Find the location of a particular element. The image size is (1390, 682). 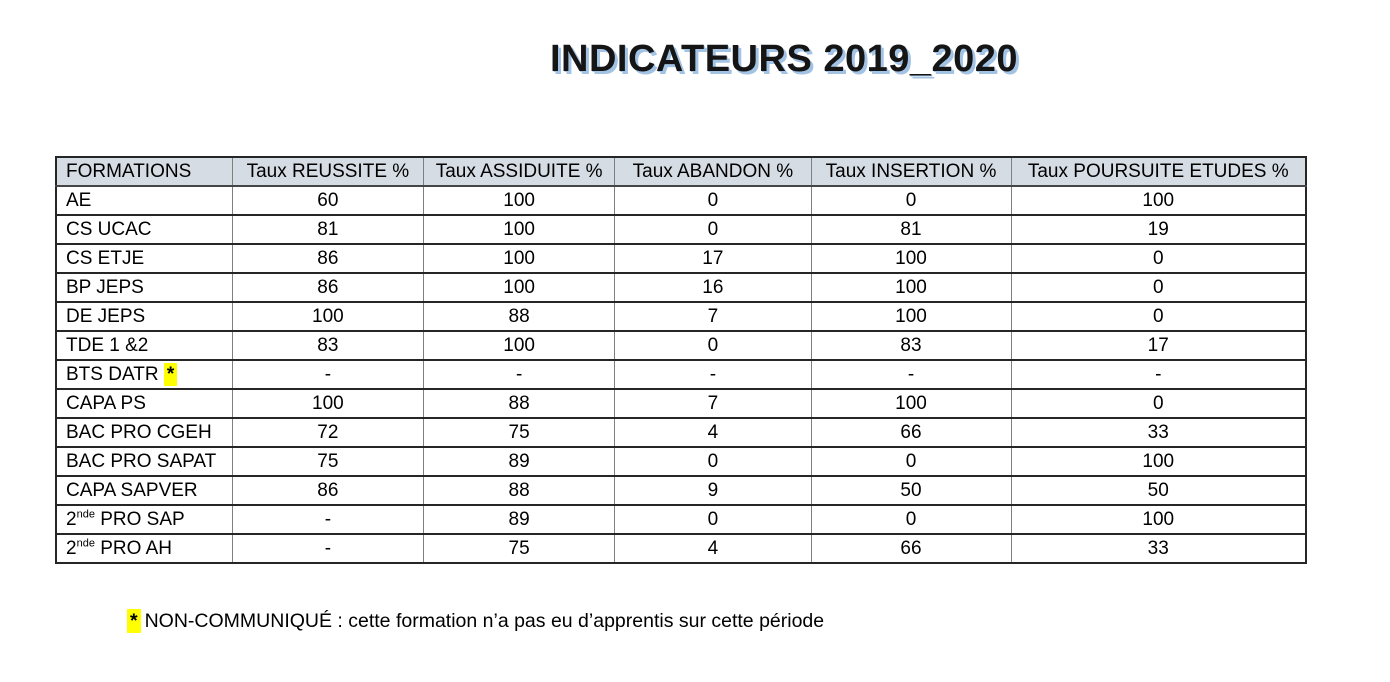

column-header: Taux ABANDON % is located at coordinates (713, 171).